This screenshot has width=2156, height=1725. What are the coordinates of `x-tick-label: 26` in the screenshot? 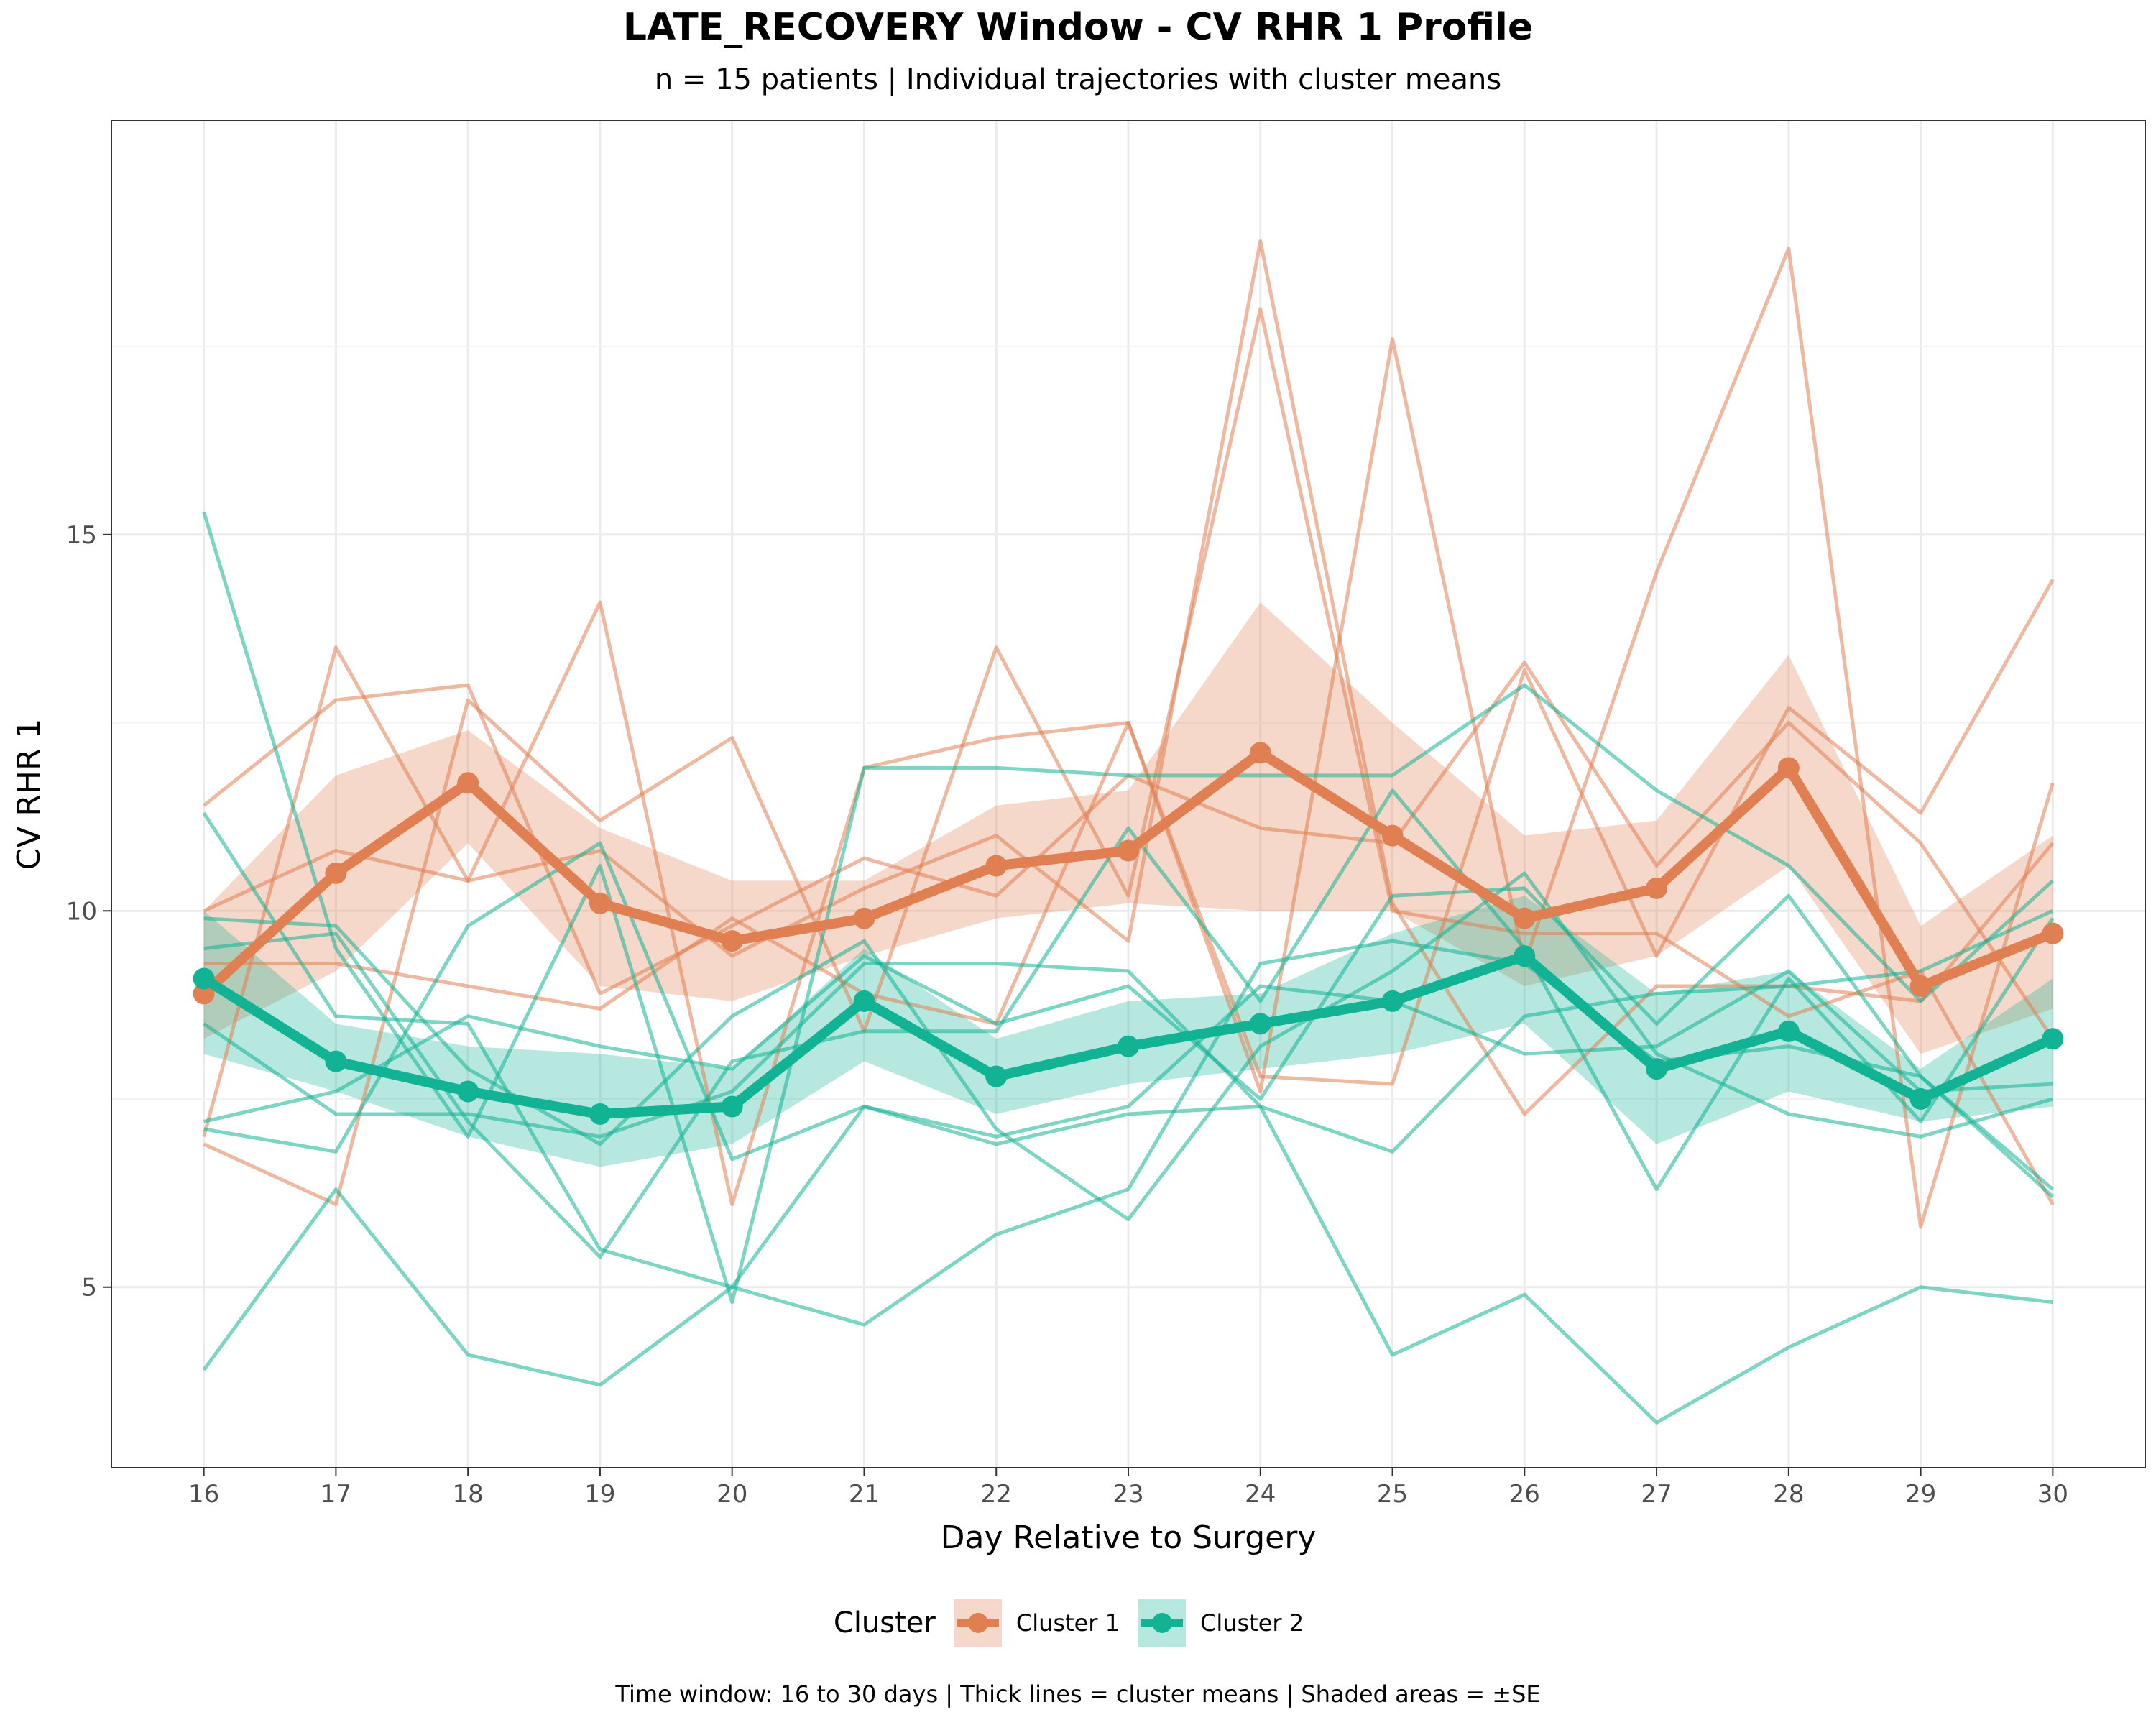 It's located at (1525, 1494).